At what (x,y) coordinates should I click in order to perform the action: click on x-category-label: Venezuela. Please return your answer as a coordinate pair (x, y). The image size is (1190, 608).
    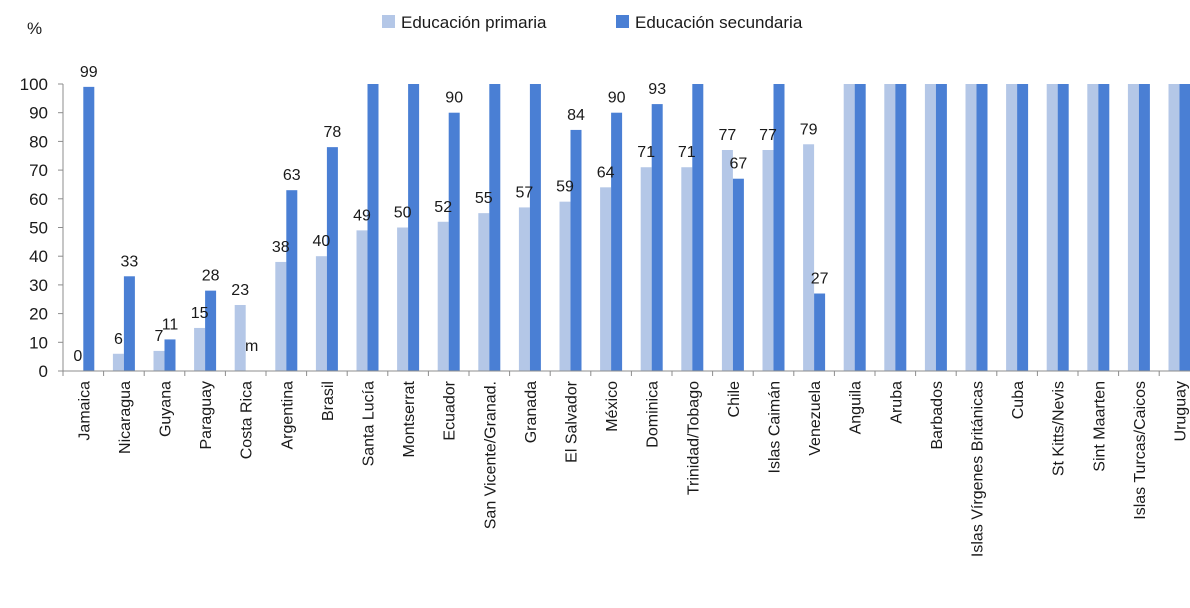
    Looking at the image, I should click on (815, 418).